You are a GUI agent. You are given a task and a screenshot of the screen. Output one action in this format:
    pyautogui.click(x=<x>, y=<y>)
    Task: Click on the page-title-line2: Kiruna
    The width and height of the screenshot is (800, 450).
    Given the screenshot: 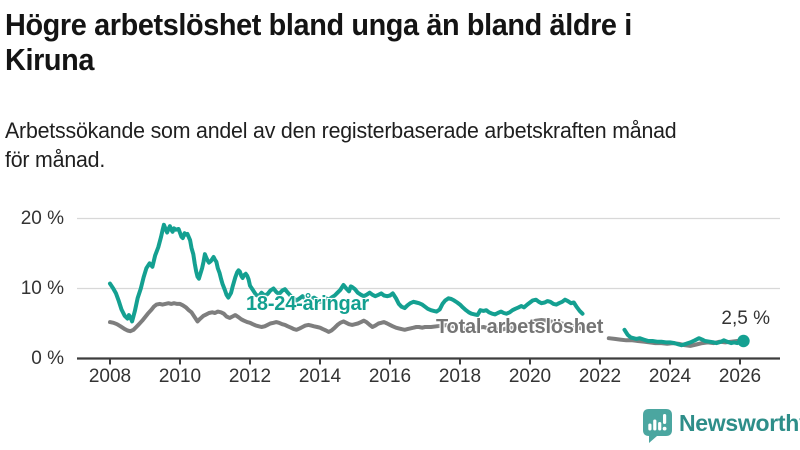 What is the action you would take?
    pyautogui.click(x=50, y=59)
    